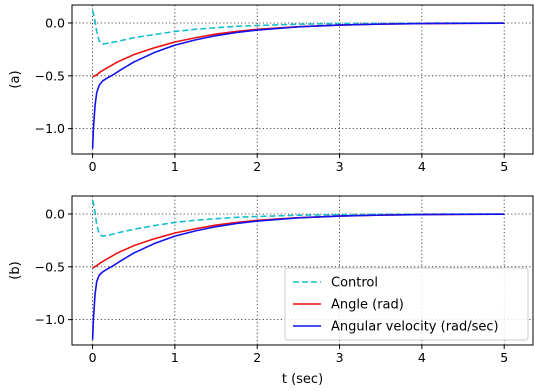 The width and height of the screenshot is (534, 391). What do you see at coordinates (302, 379) in the screenshot?
I see `x-axis-label: t (sec)` at bounding box center [302, 379].